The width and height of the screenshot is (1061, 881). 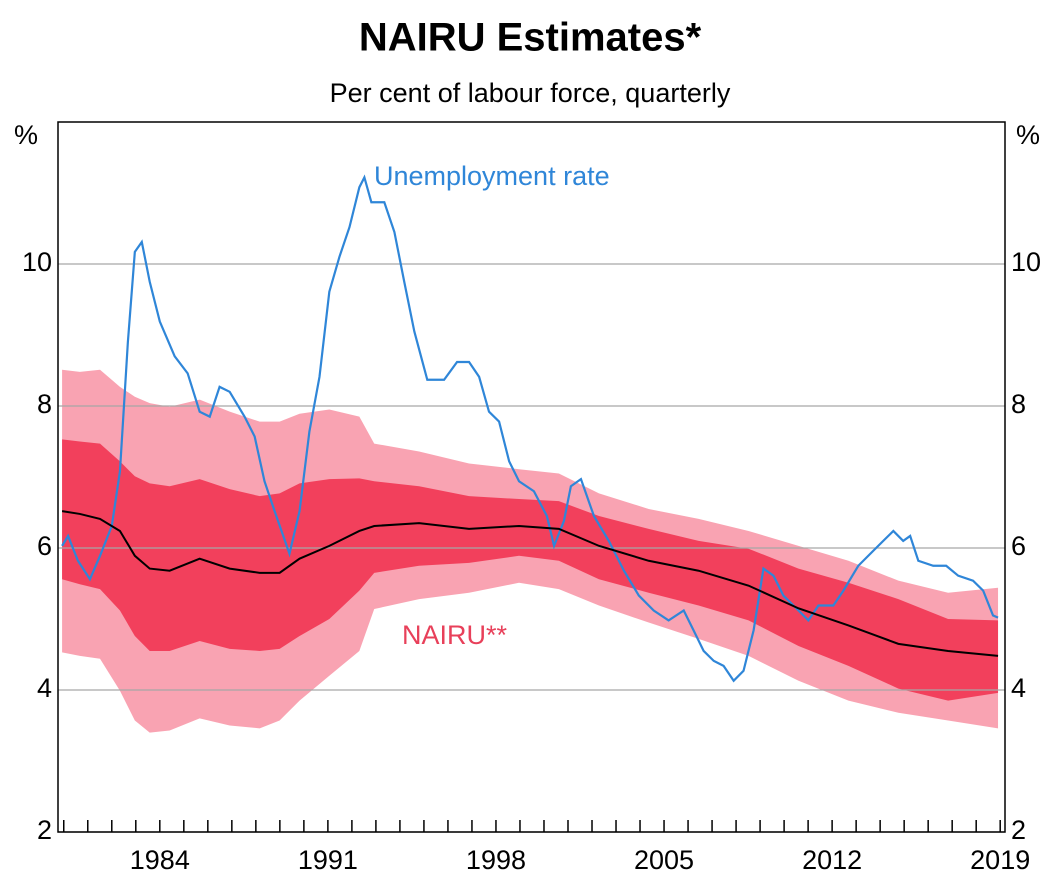 What do you see at coordinates (1018, 830) in the screenshot?
I see `y2-tick-label: 2` at bounding box center [1018, 830].